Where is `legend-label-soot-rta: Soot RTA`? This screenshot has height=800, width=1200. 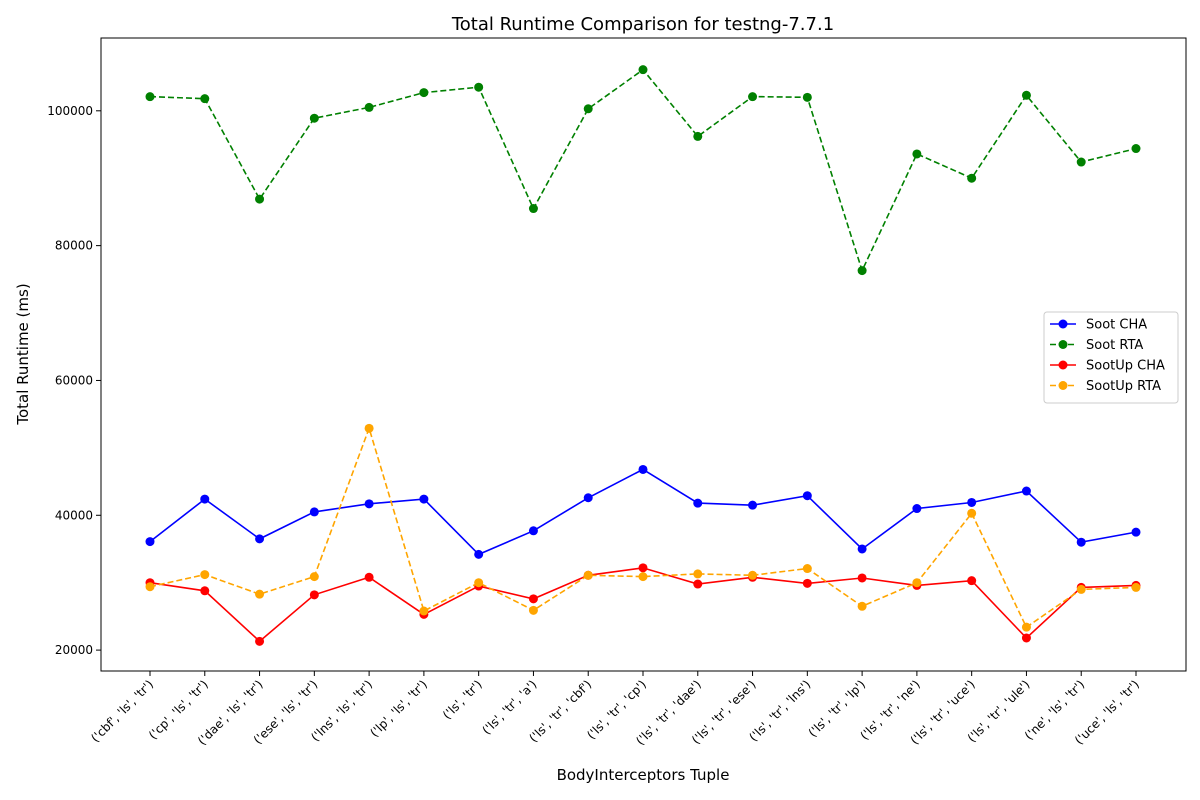
legend-label-soot-rta: Soot RTA is located at coordinates (1114, 345).